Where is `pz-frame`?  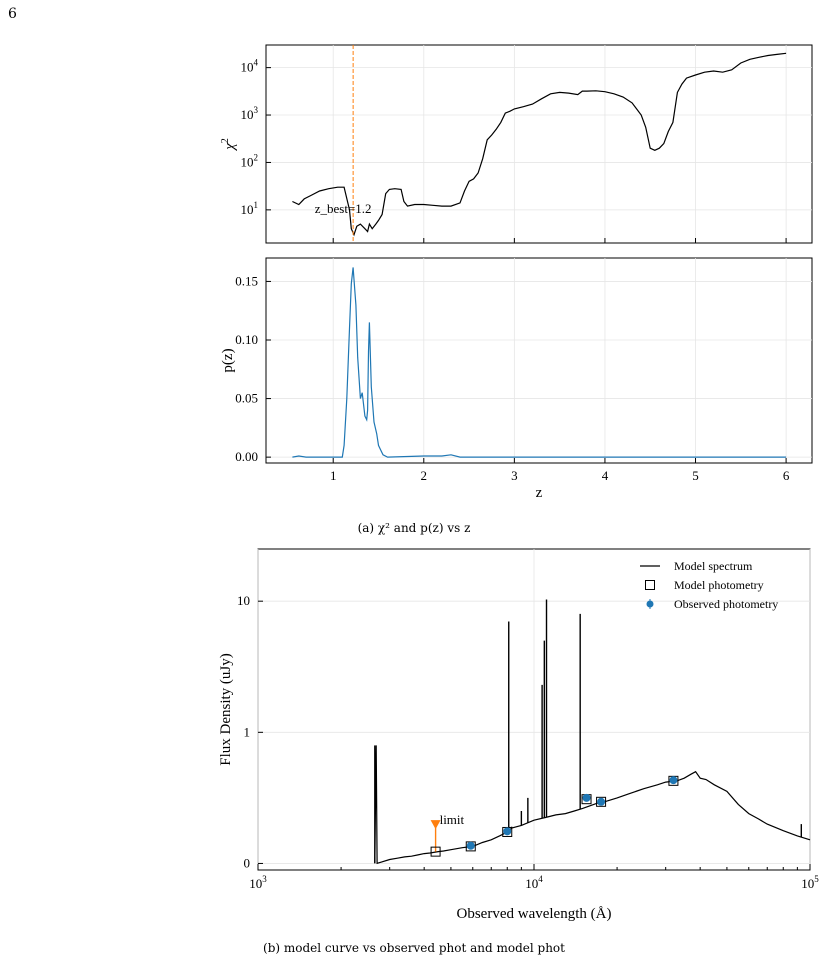 pz-frame is located at coordinates (539, 360).